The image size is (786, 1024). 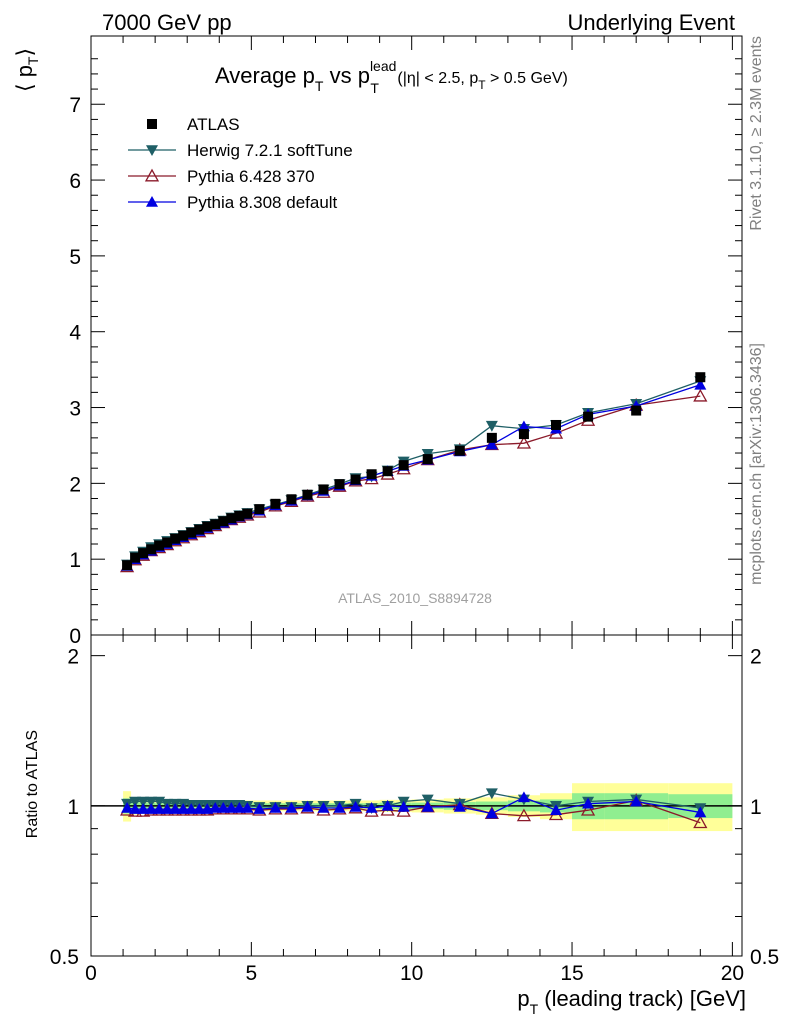 I want to click on ratio-y-tick-label: 1, so click(x=73, y=807).